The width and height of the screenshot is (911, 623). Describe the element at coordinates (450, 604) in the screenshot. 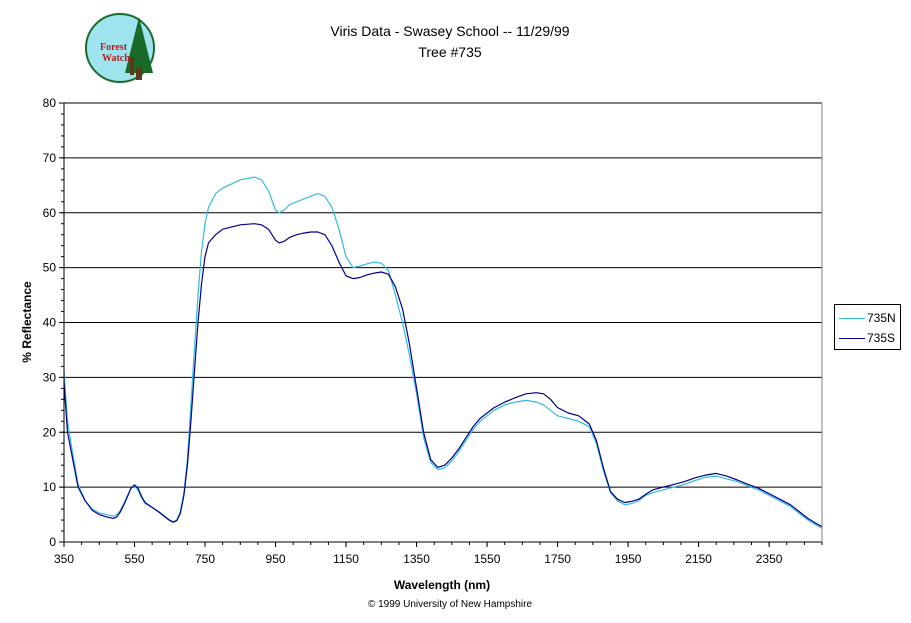

I see `copyright-footer: © 1999 University of New Hampshire` at that location.